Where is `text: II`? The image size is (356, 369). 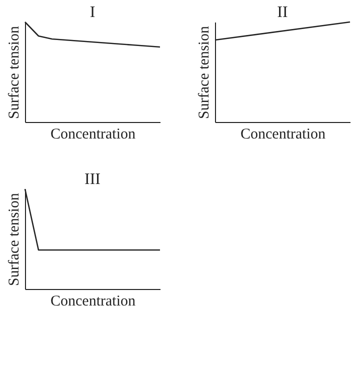 text: II is located at coordinates (282, 12).